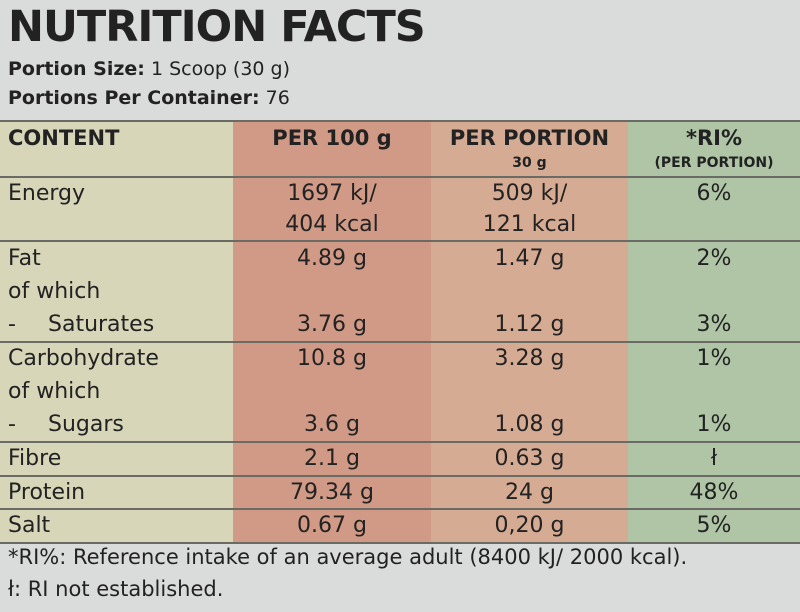 Image resolution: width=800 pixels, height=612 pixels. What do you see at coordinates (529, 163) in the screenshot?
I see `header-perportion-sub: 30 g` at bounding box center [529, 163].